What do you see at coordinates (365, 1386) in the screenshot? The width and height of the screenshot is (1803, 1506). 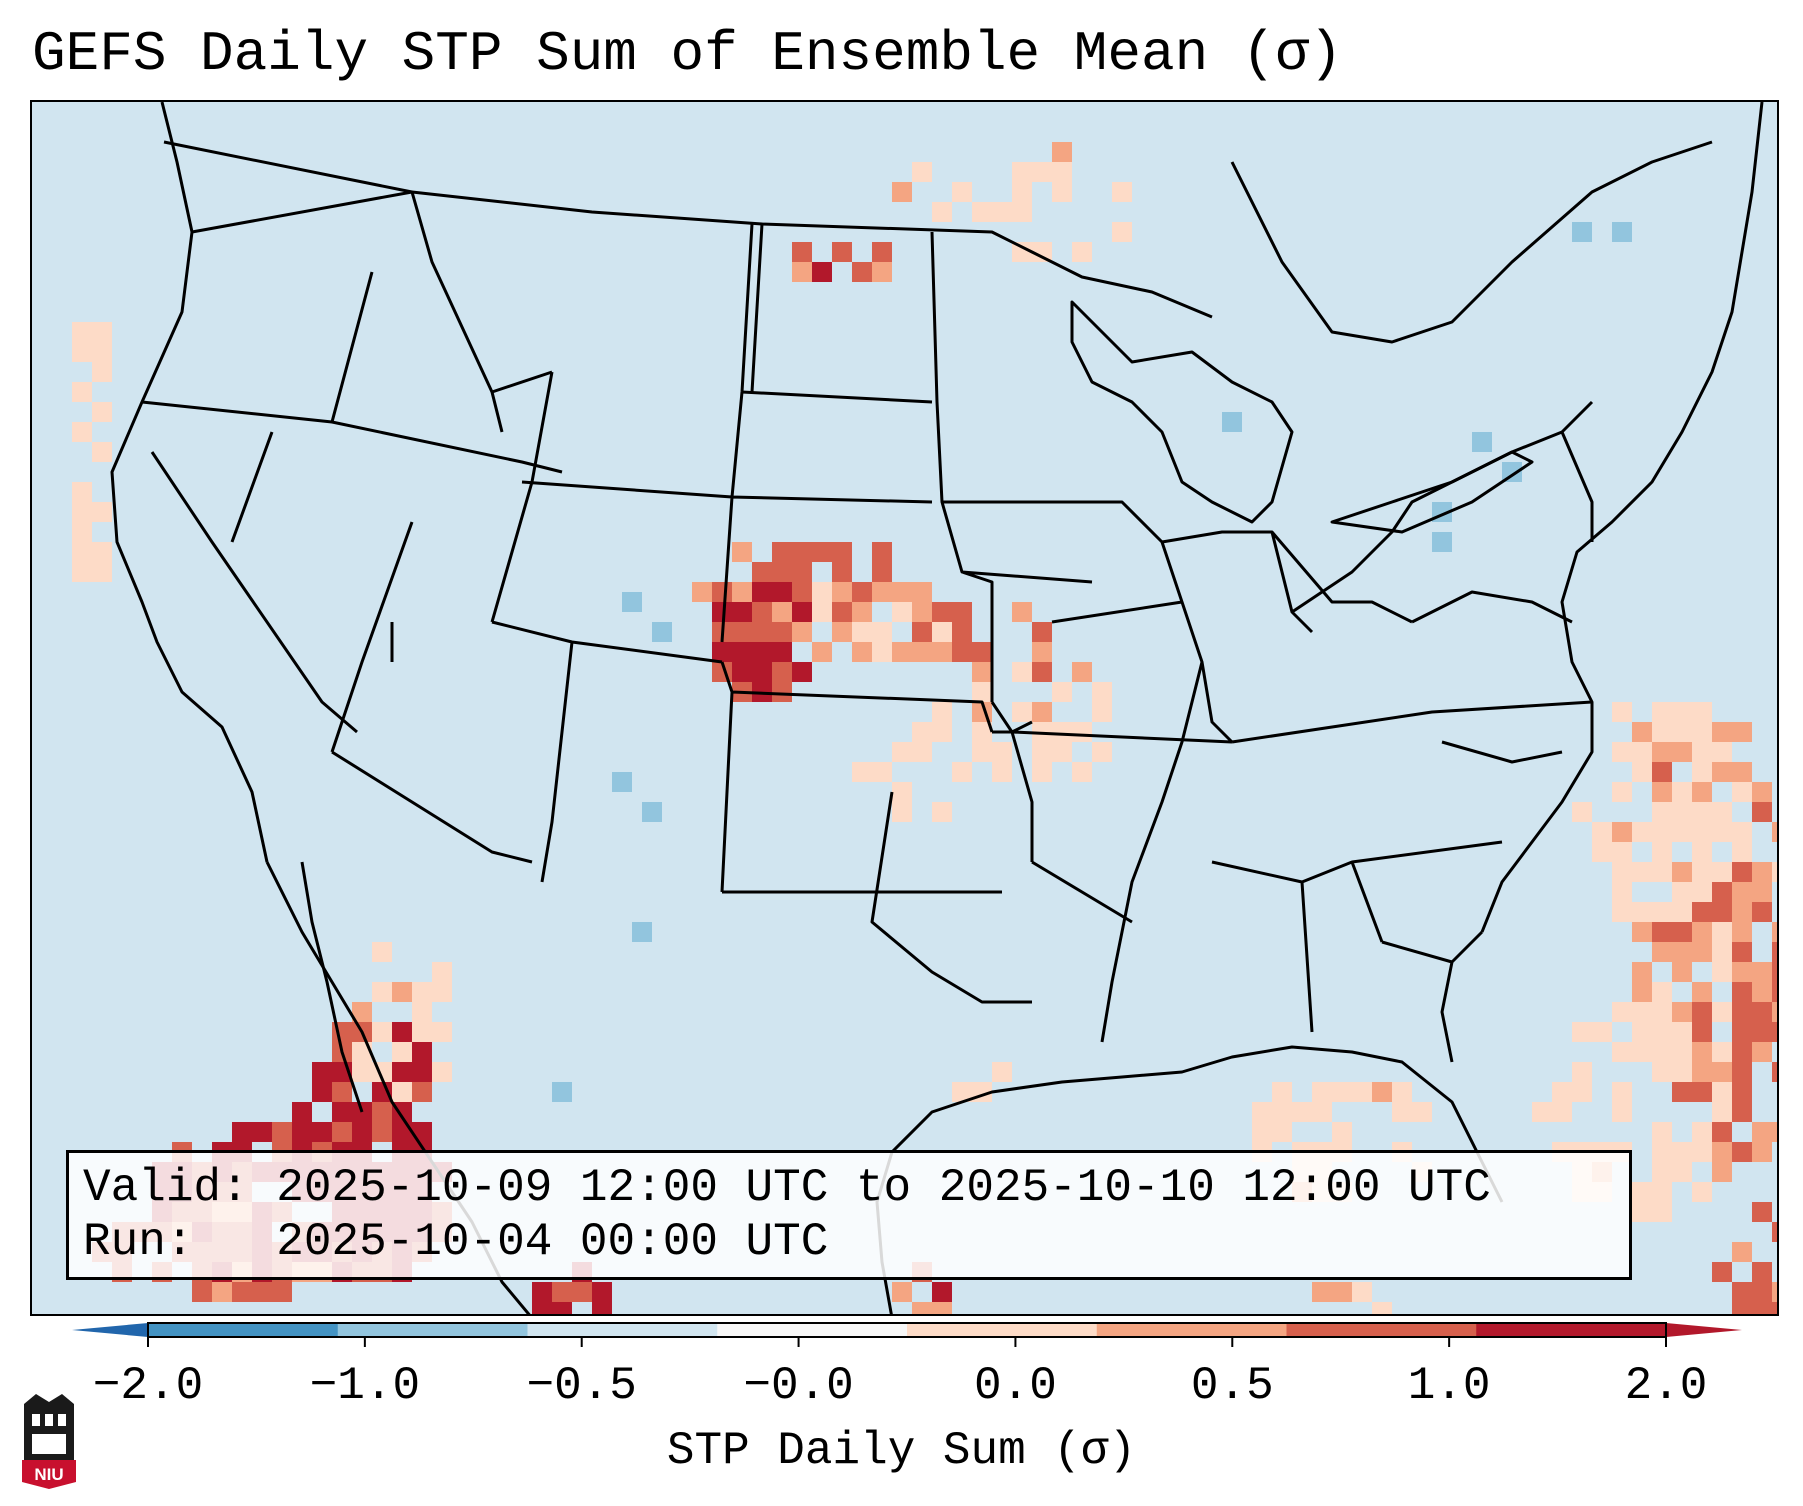 I see `colorbar-tick-label: −1.0` at bounding box center [365, 1386].